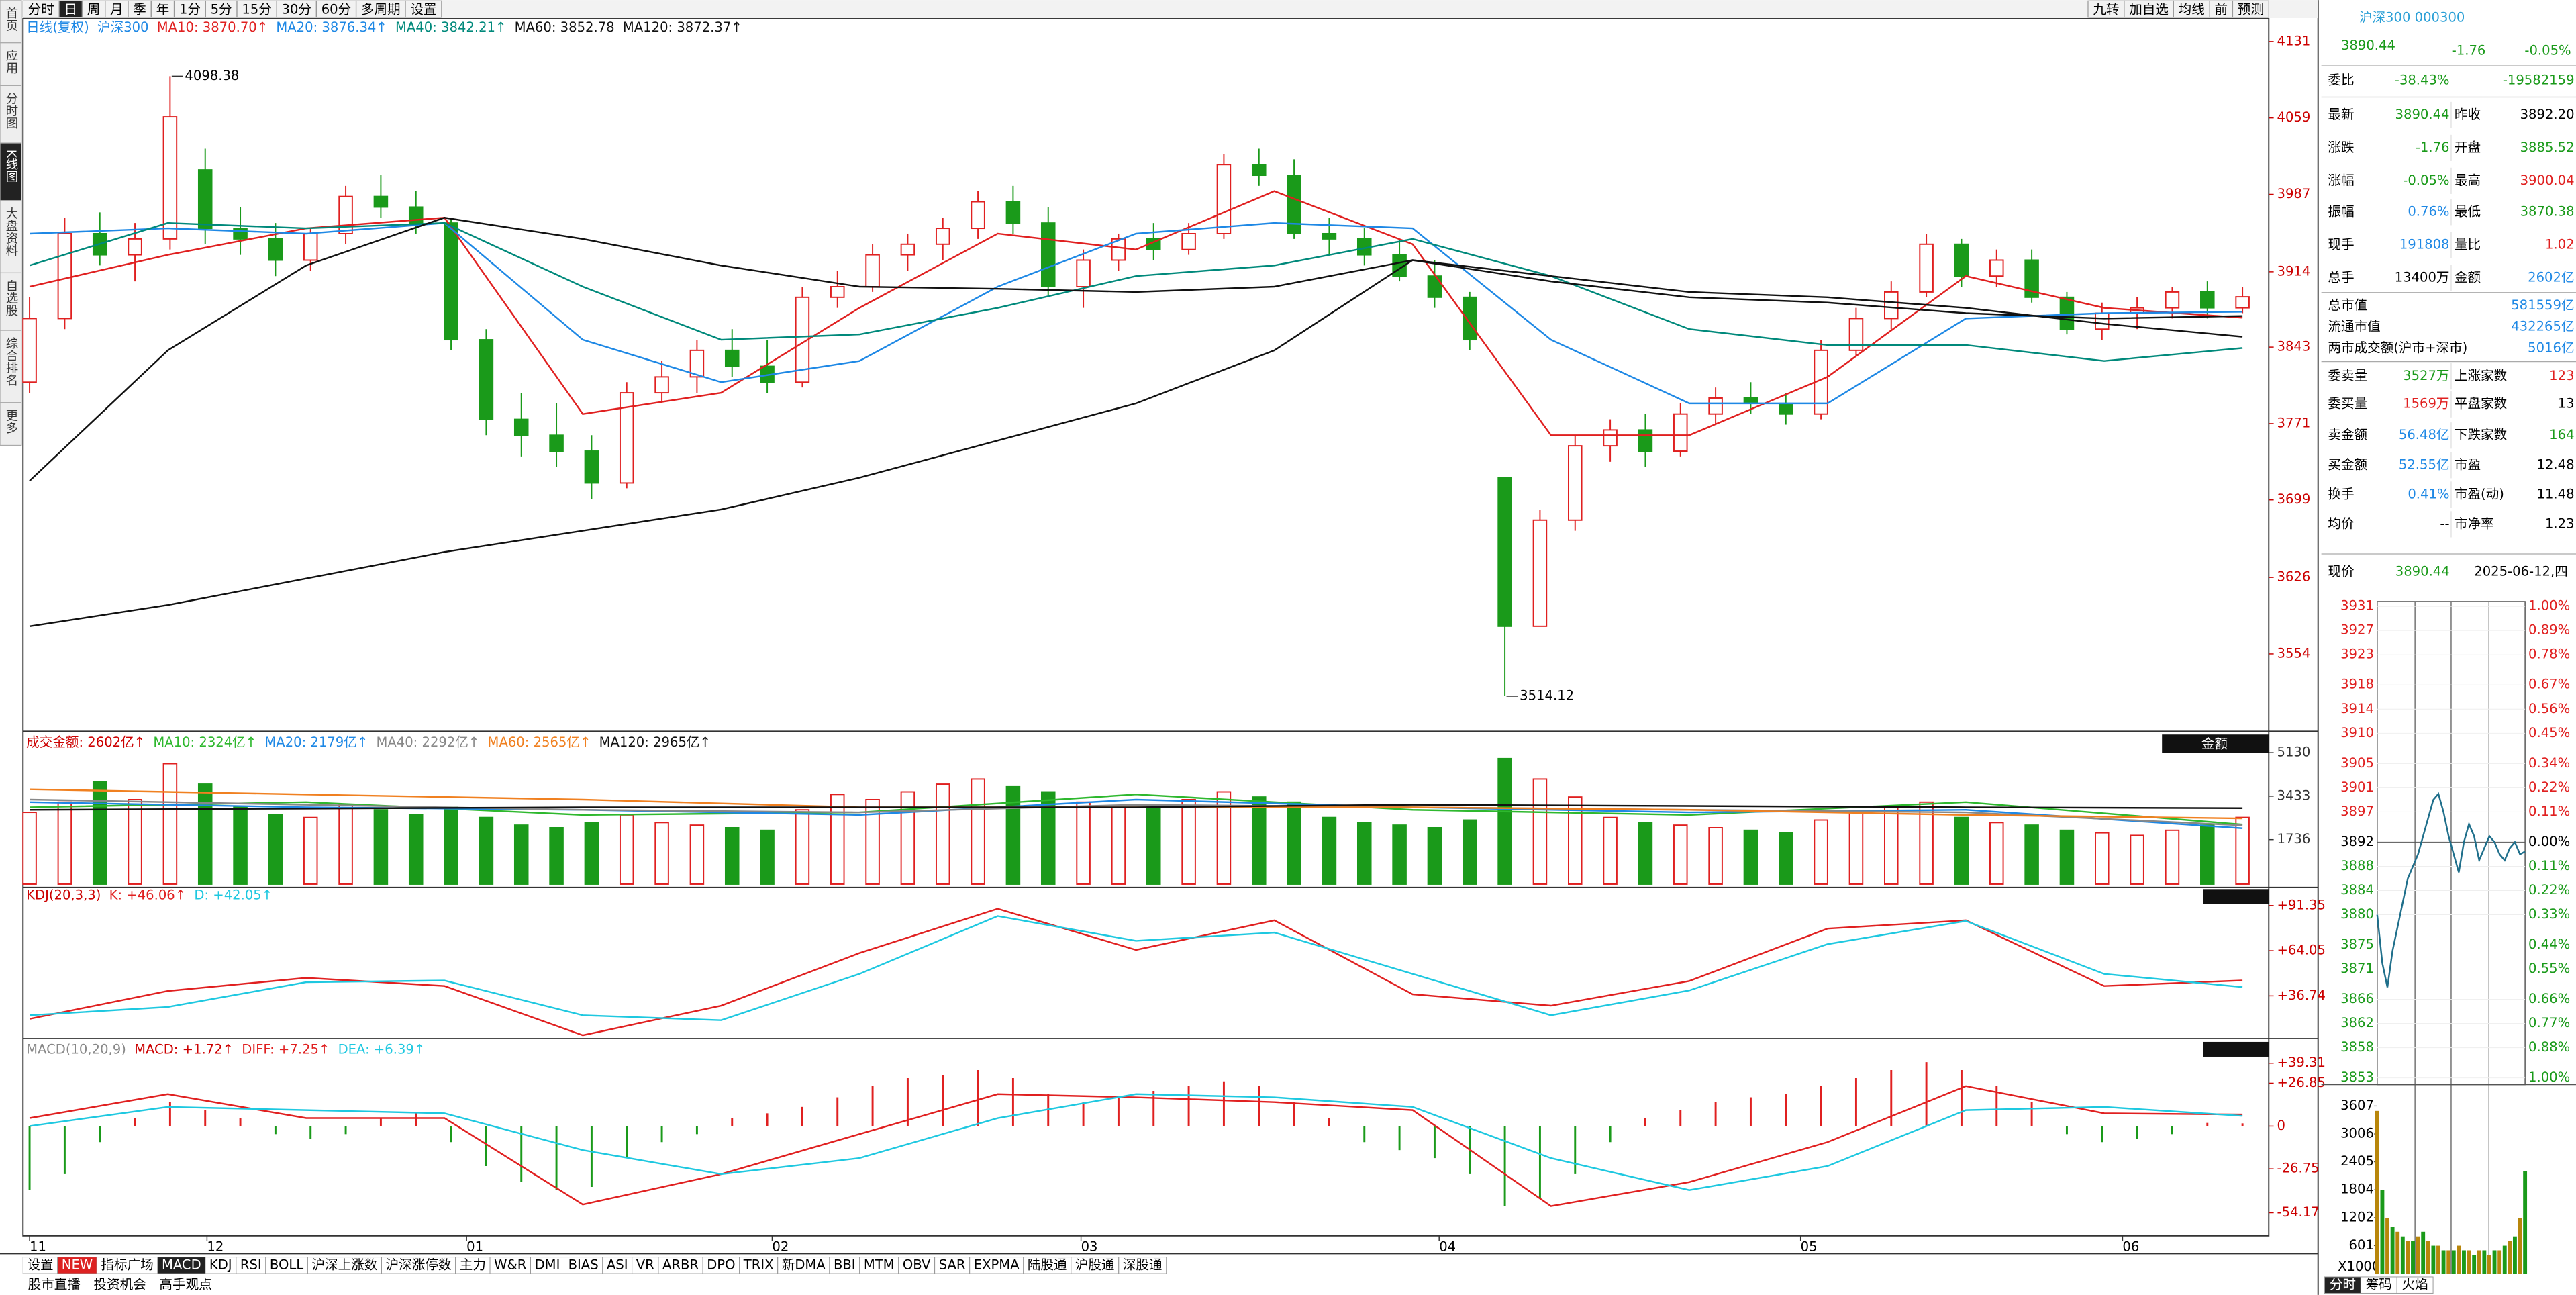 This screenshot has width=2576, height=1295. Describe the element at coordinates (116, 9) in the screenshot. I see `period-tab: 月` at that location.